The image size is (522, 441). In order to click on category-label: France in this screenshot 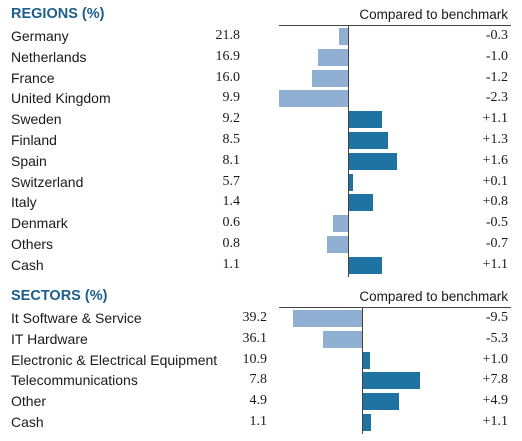, I will do `click(33, 77)`.